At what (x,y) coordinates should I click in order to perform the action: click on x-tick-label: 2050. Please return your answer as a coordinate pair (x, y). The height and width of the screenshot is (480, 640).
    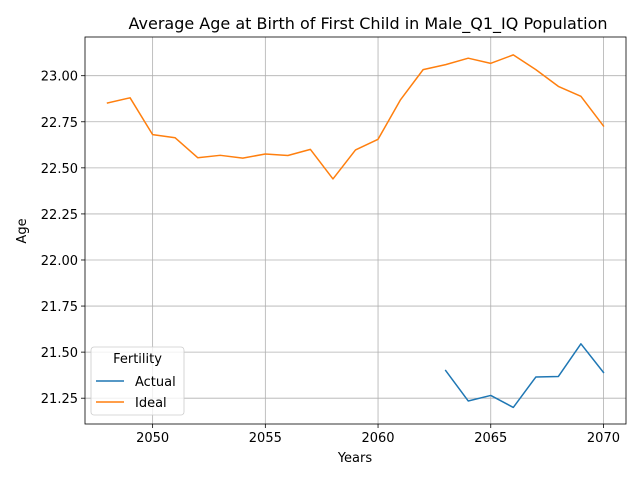
    Looking at the image, I should click on (152, 438).